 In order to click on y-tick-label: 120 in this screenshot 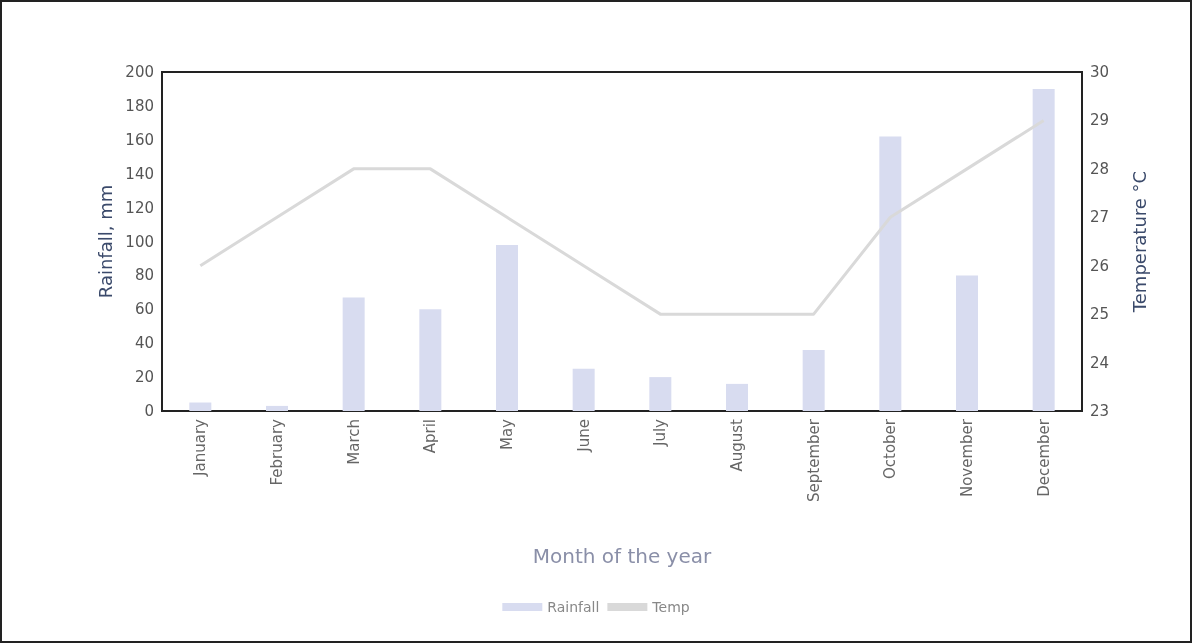, I will do `click(139, 207)`.